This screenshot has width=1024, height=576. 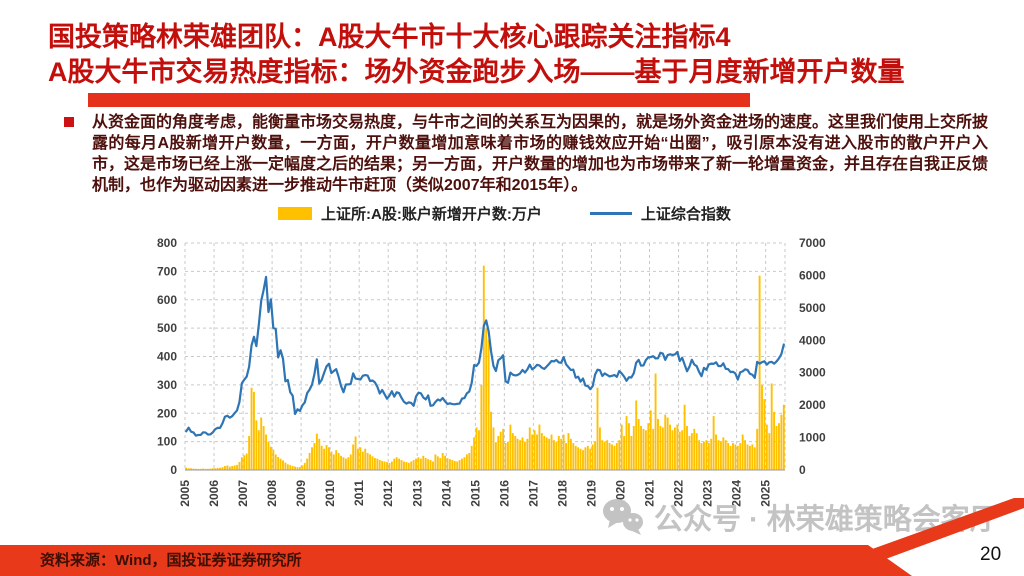 What do you see at coordinates (737, 493) in the screenshot?
I see `svg-text: 2024` at bounding box center [737, 493].